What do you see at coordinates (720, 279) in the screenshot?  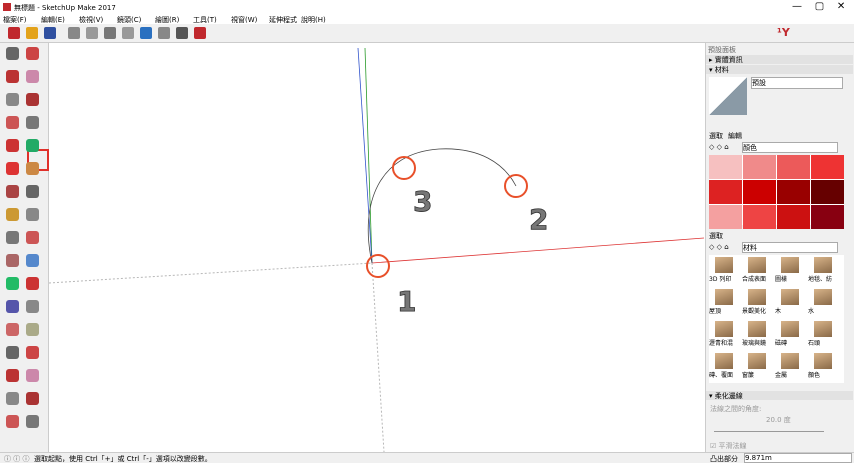 I see `material-label: 3D 列印` at bounding box center [720, 279].